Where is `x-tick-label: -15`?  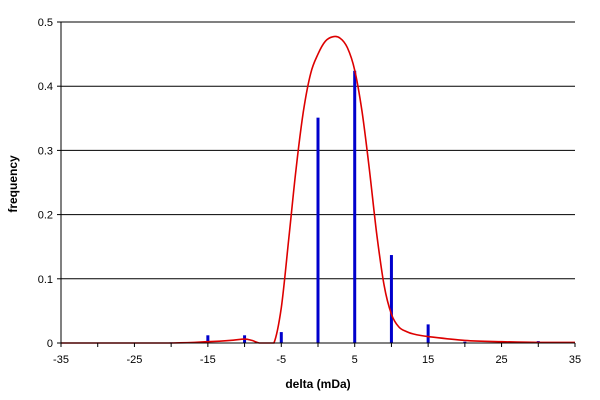
x-tick-label: -15 is located at coordinates (208, 360).